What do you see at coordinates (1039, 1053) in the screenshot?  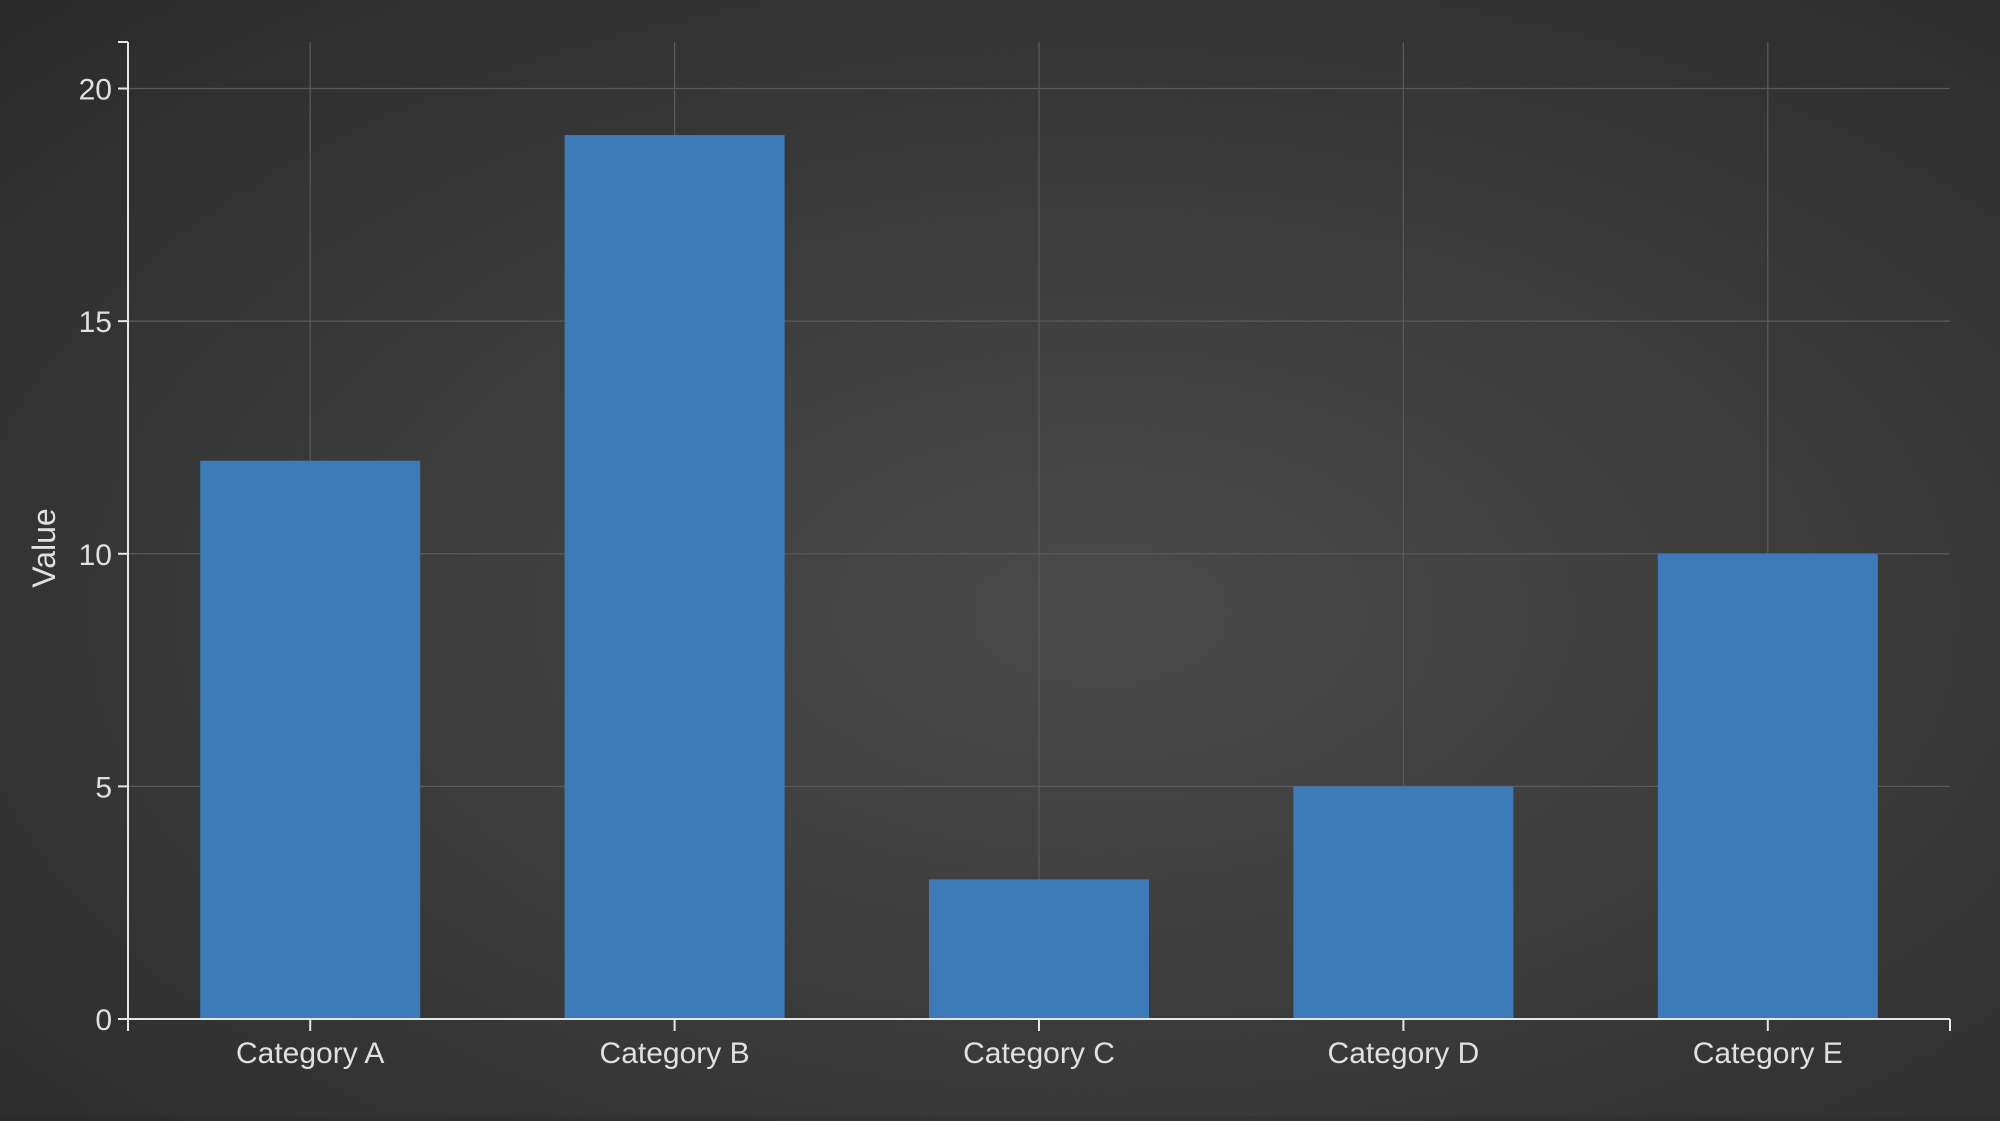 I see `x-tick-label: Category C` at bounding box center [1039, 1053].